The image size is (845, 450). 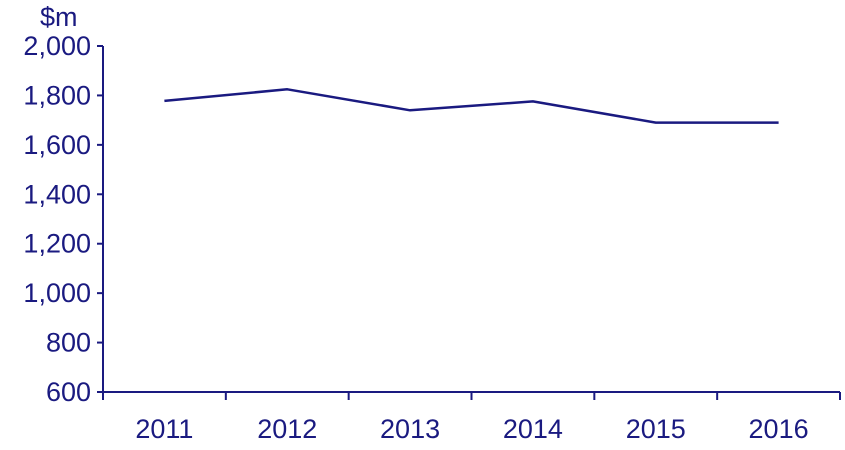 I want to click on y-tick-label: 1,400, so click(x=57, y=194).